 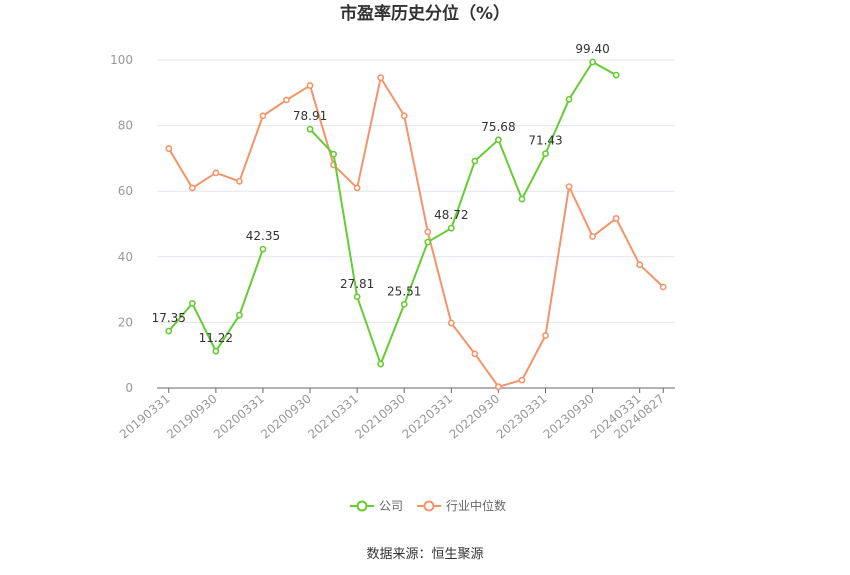 What do you see at coordinates (121, 60) in the screenshot?
I see `y-tick-label: 100` at bounding box center [121, 60].